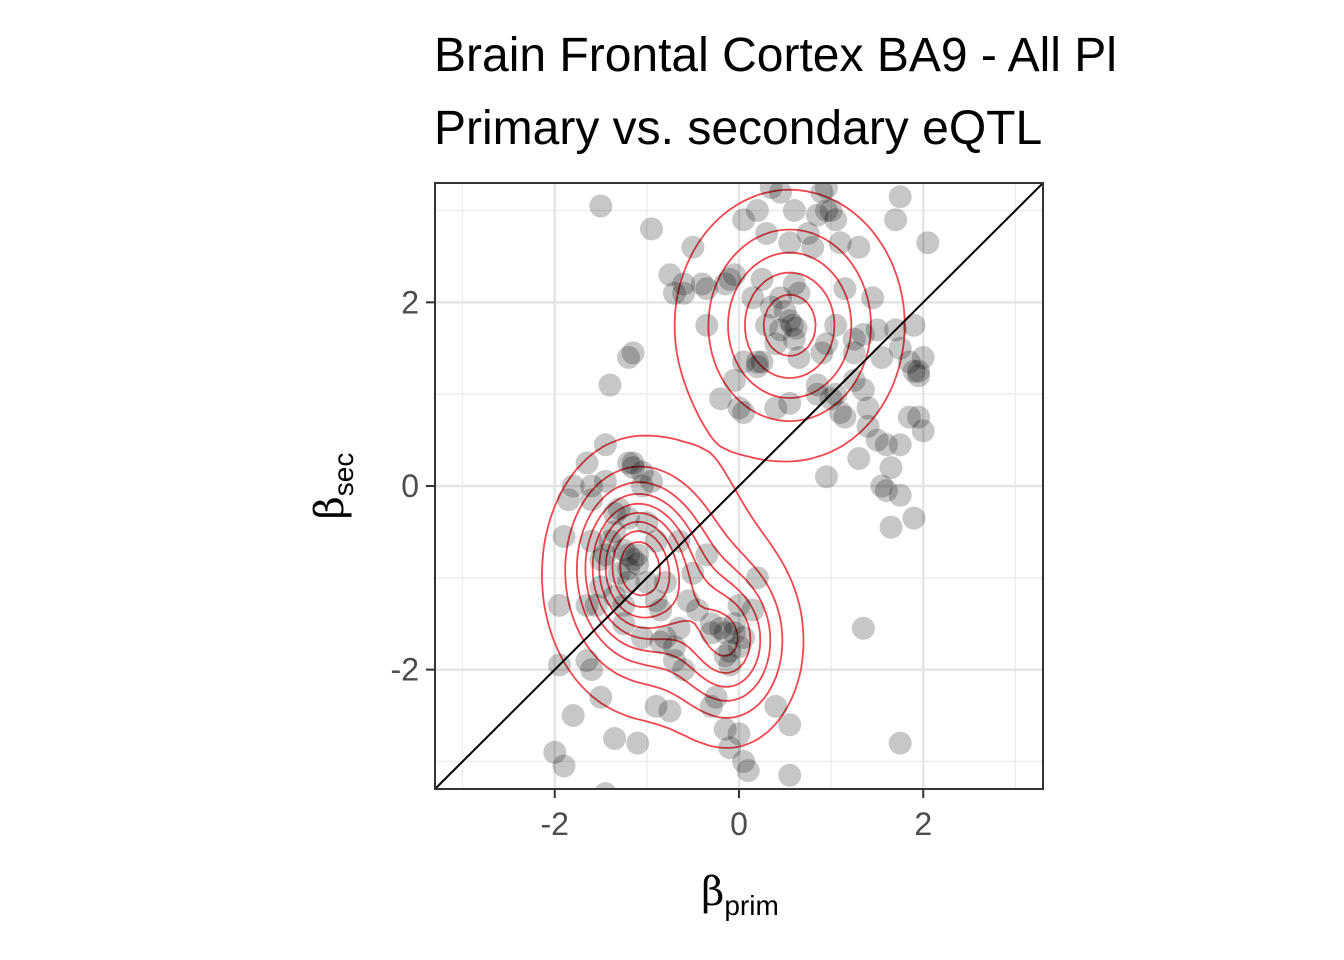  What do you see at coordinates (330, 507) in the screenshot?
I see `y-axis-symbol: β` at bounding box center [330, 507].